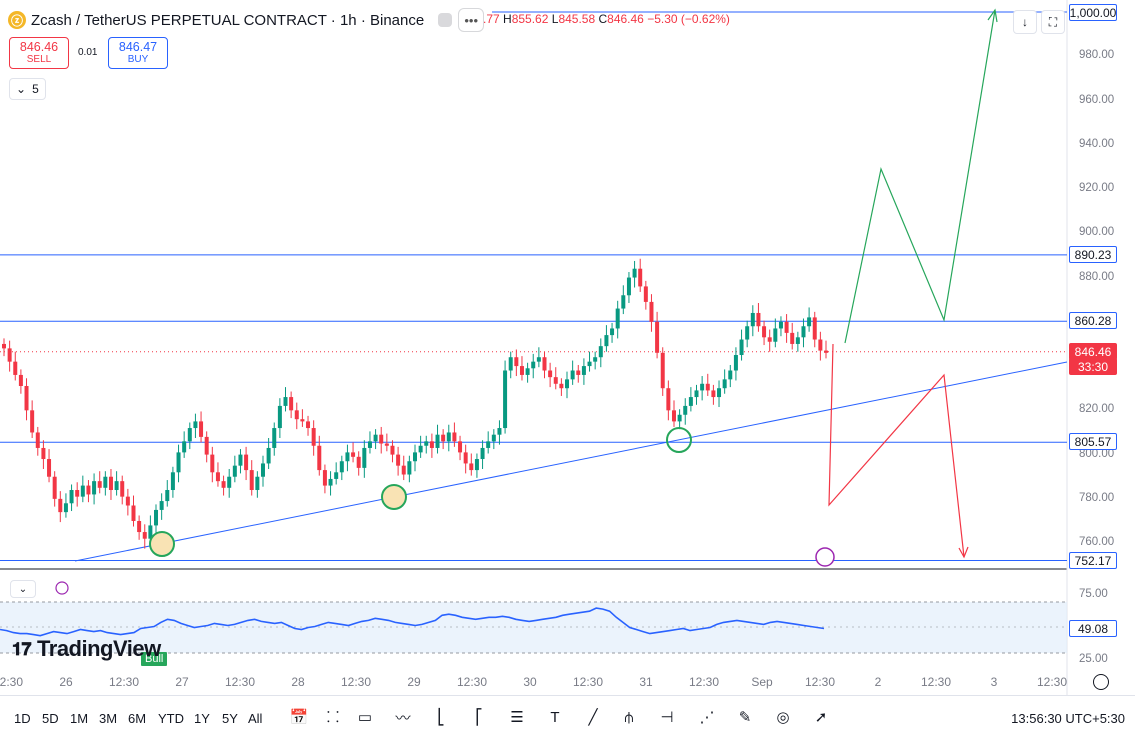 The width and height of the screenshot is (1135, 738). I want to click on clock: 13:56:30 UTC+5:30, so click(1068, 718).